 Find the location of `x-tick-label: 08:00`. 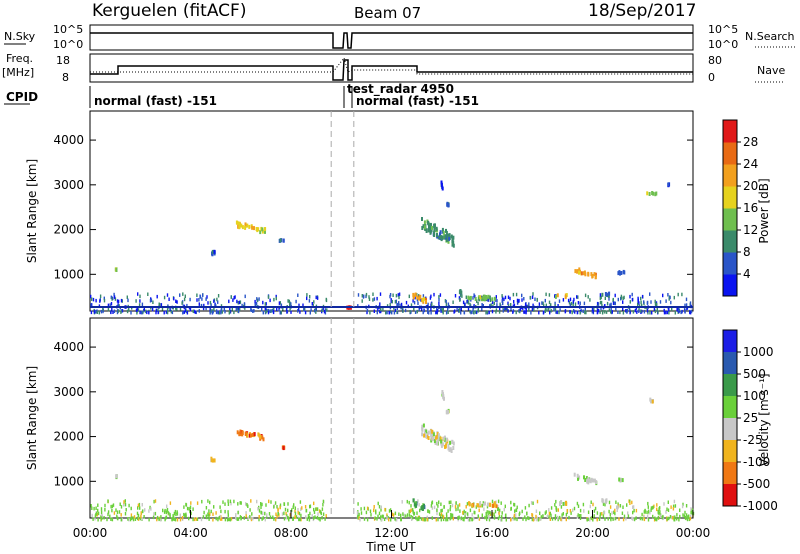

x-tick-label: 08:00 is located at coordinates (291, 533).